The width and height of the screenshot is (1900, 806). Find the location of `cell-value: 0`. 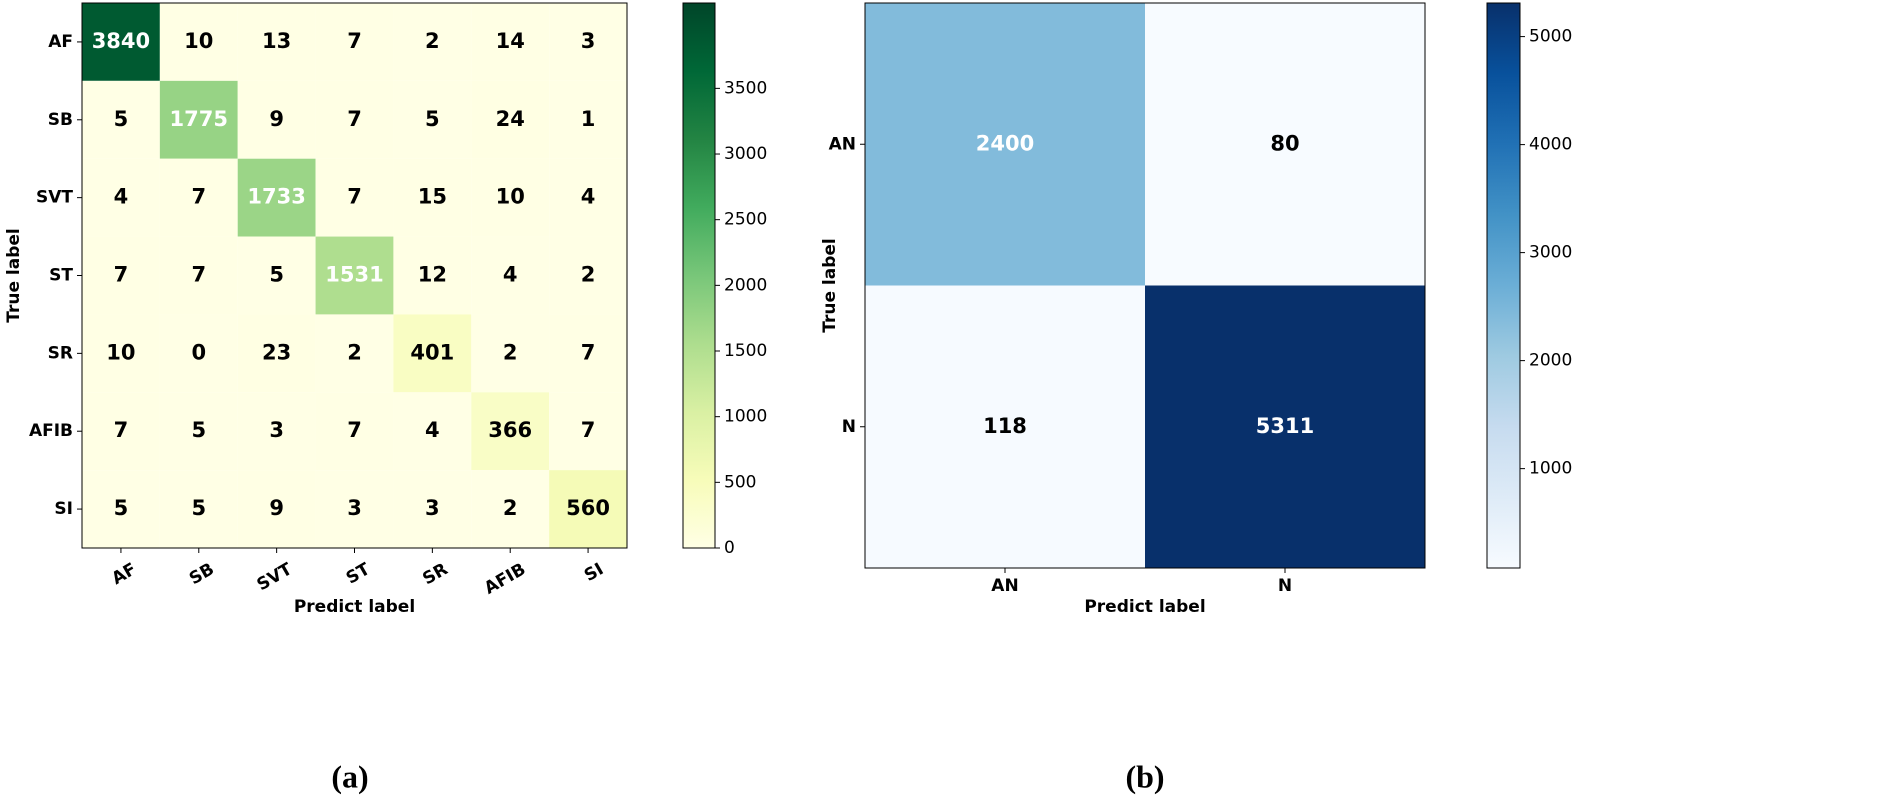

cell-value: 0 is located at coordinates (198, 352).